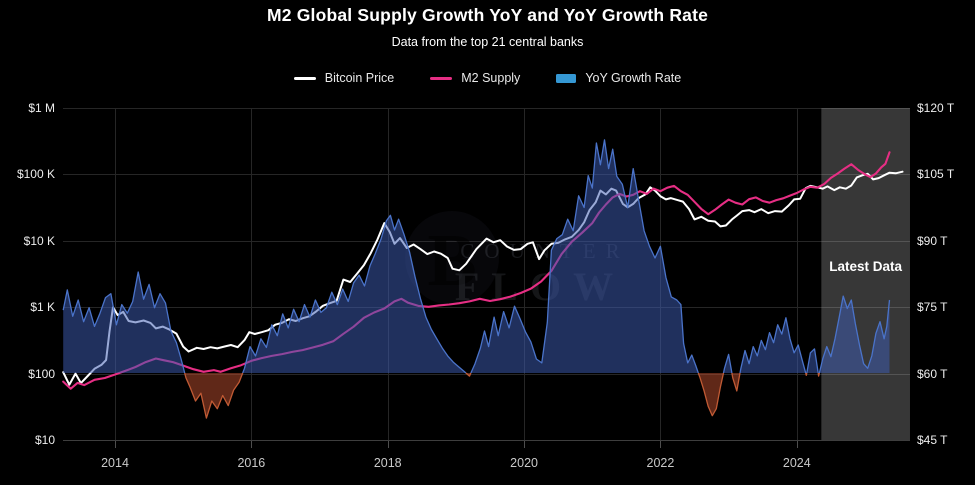  I want to click on x-axis-tick-label: 2020, so click(524, 463).